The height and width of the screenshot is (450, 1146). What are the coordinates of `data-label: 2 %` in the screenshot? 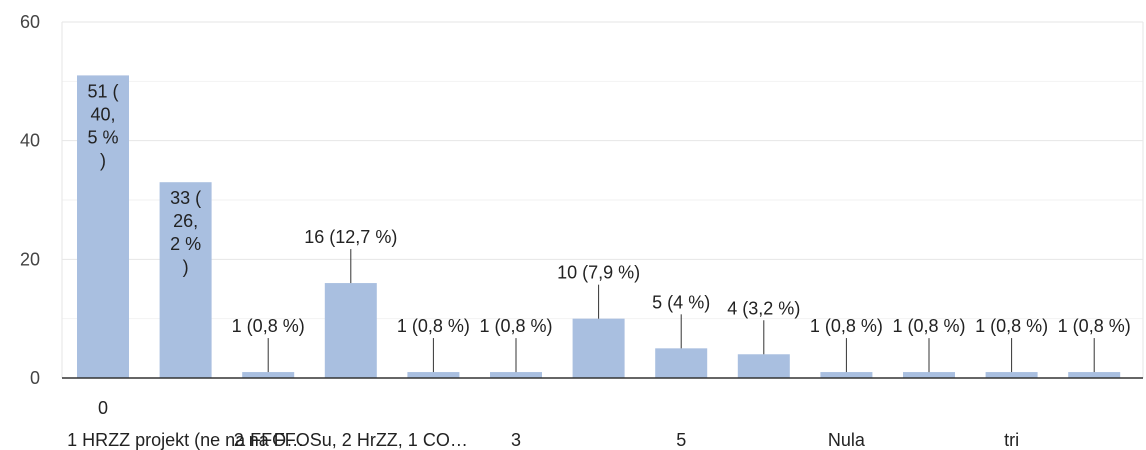 It's located at (185, 244).